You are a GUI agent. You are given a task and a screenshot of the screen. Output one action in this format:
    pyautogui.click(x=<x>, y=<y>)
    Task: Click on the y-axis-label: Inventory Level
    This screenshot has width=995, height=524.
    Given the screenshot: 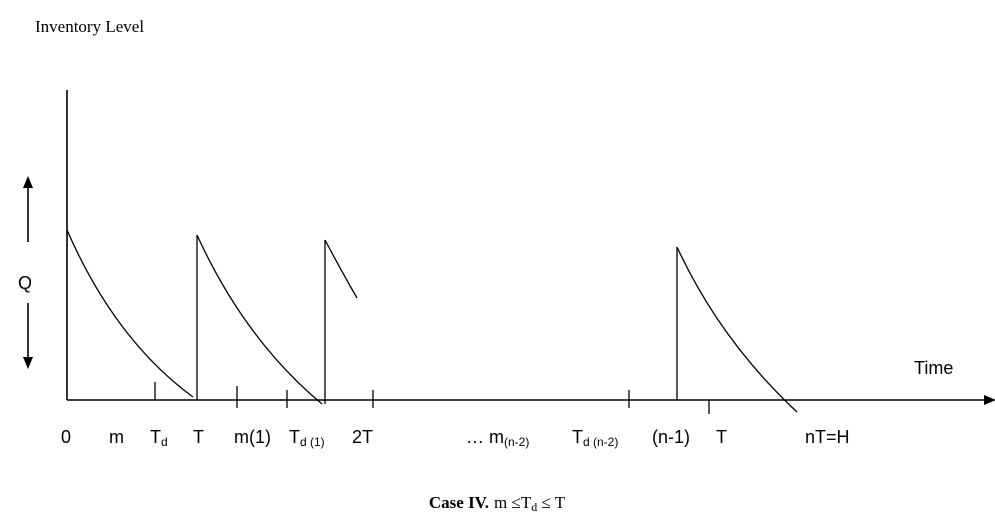 What is the action you would take?
    pyautogui.click(x=89, y=26)
    